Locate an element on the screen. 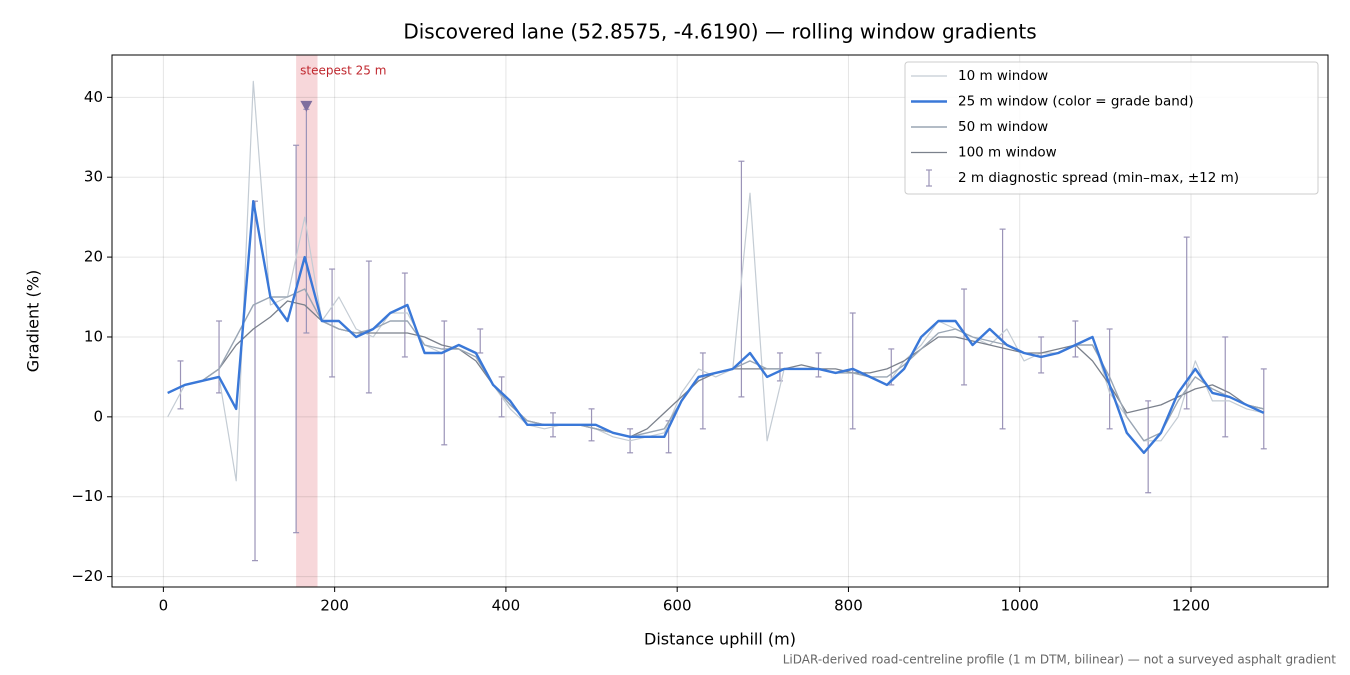  legend-label: 10 m window is located at coordinates (1003, 76).